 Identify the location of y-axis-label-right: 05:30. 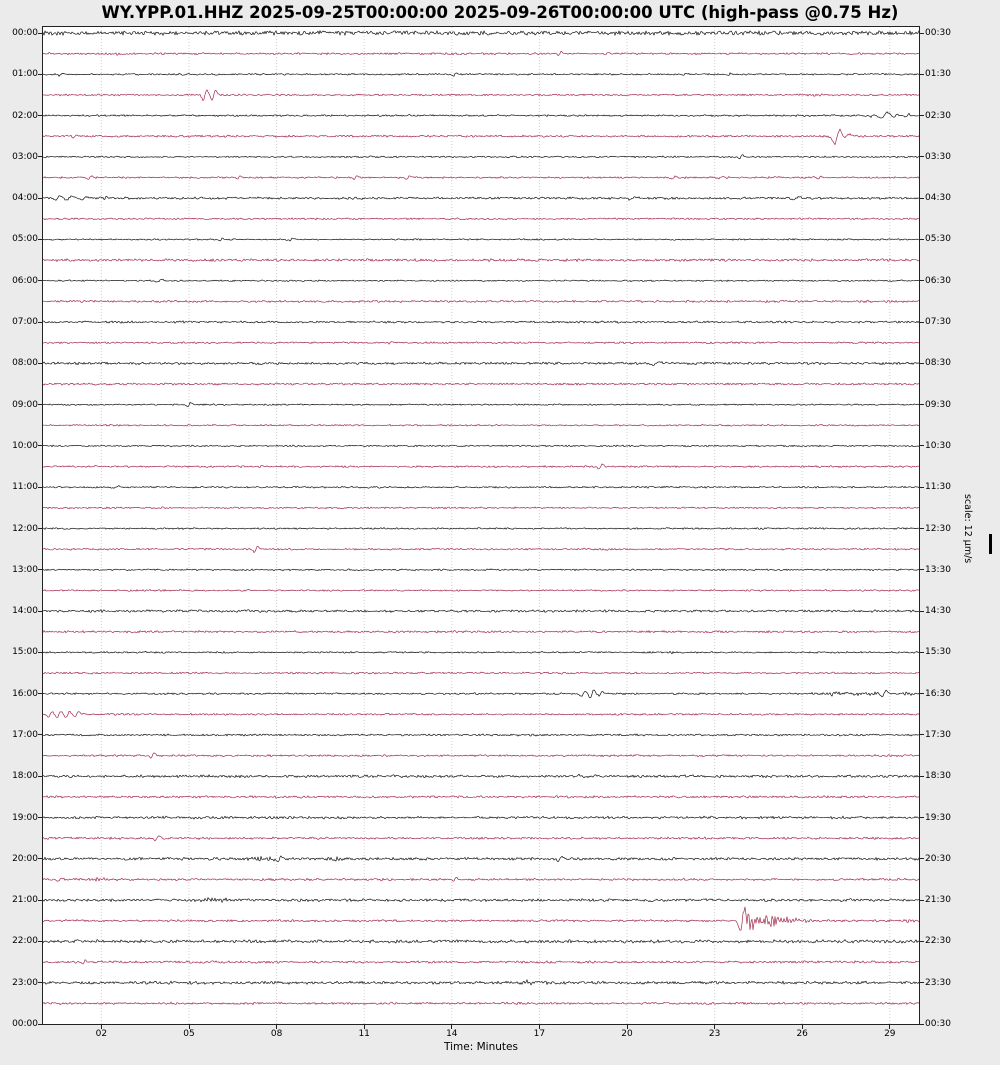
(938, 239).